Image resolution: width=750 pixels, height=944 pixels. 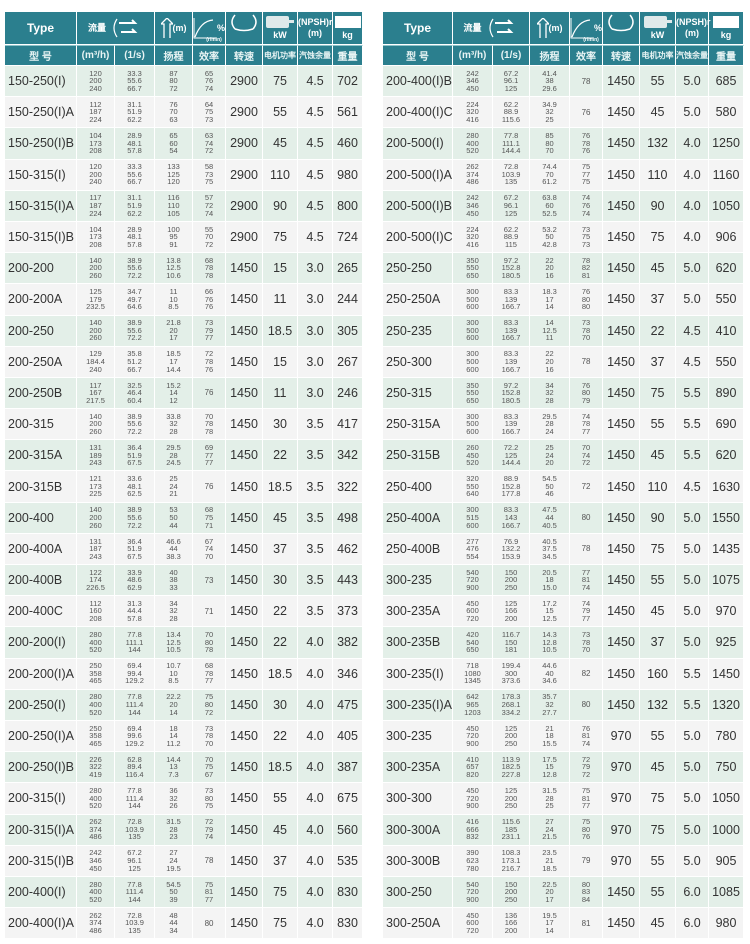 What do you see at coordinates (693, 393) in the screenshot?
I see `npsh-cell: 5.5` at bounding box center [693, 393].